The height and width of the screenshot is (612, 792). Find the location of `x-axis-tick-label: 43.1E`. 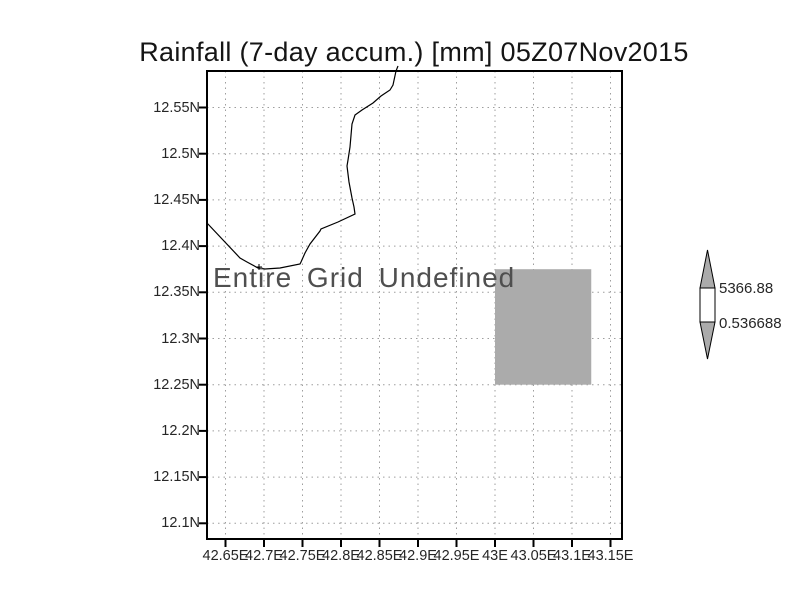

x-axis-tick-label: 43.1E is located at coordinates (572, 556).